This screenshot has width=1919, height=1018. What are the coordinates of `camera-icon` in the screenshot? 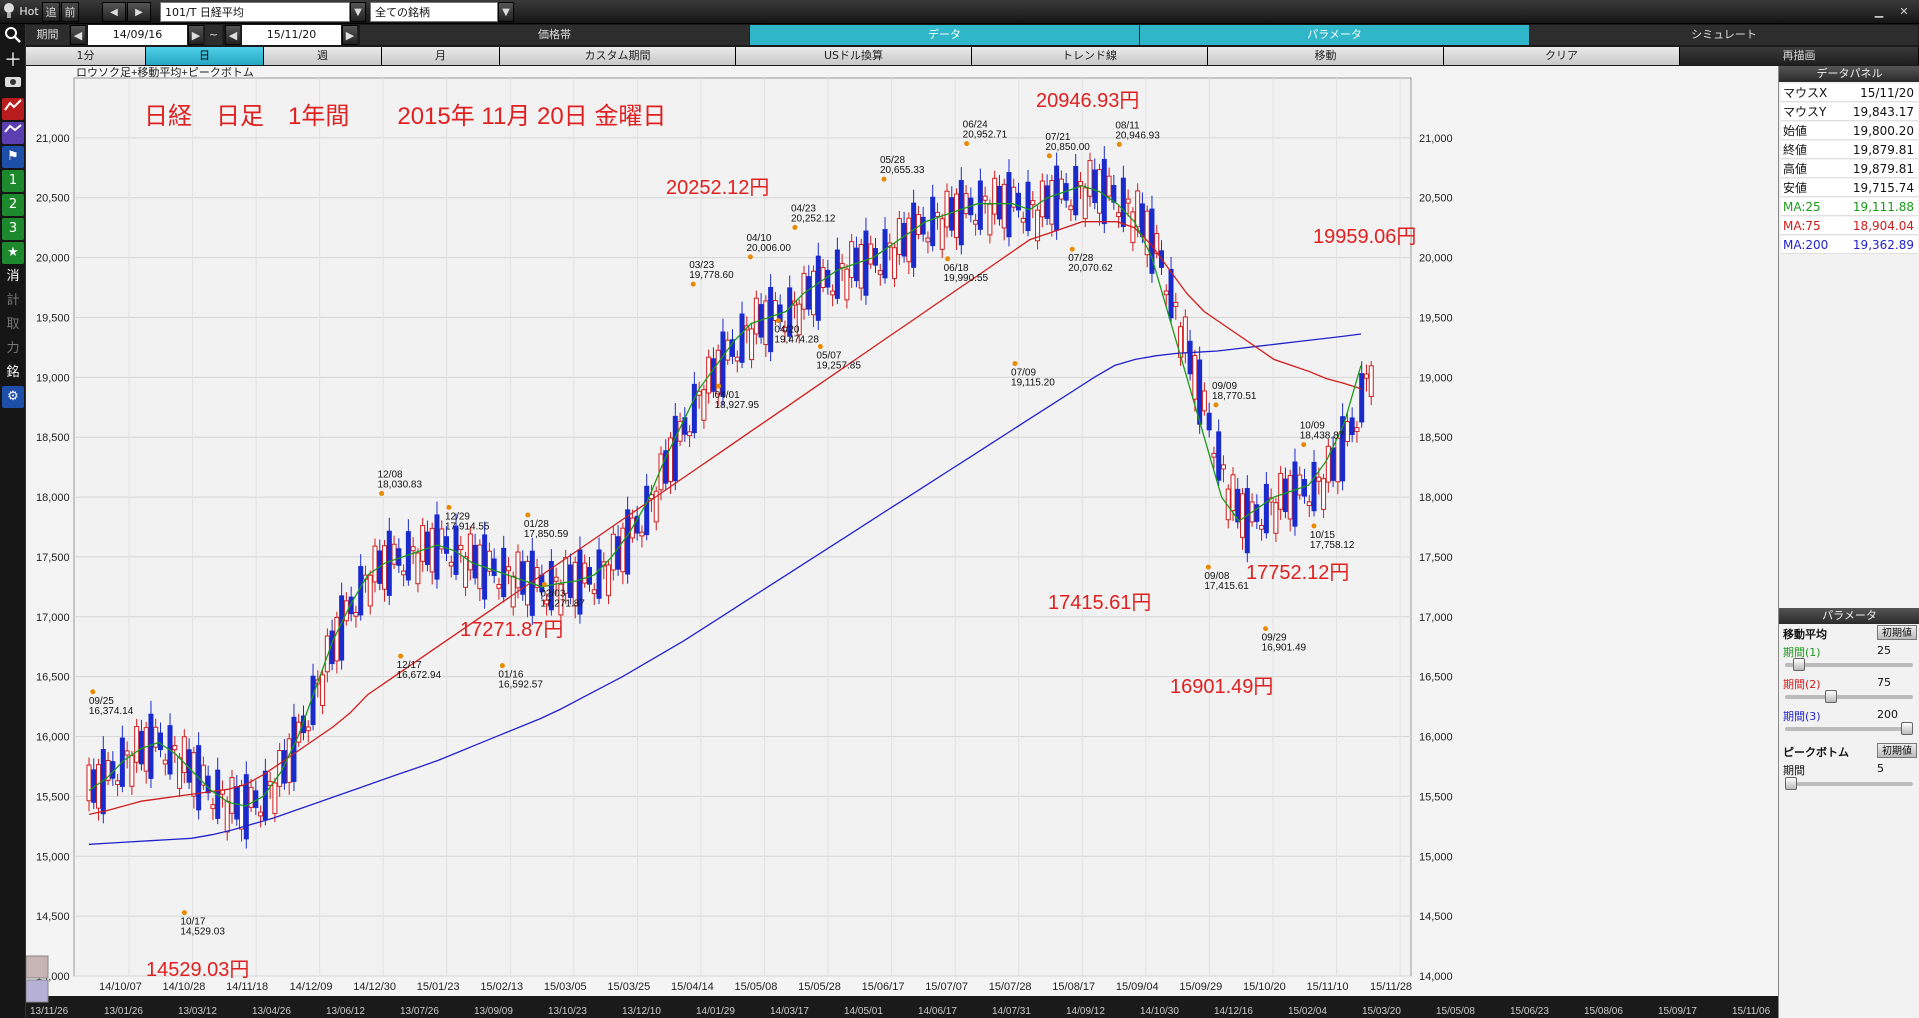 It's located at (13, 85).